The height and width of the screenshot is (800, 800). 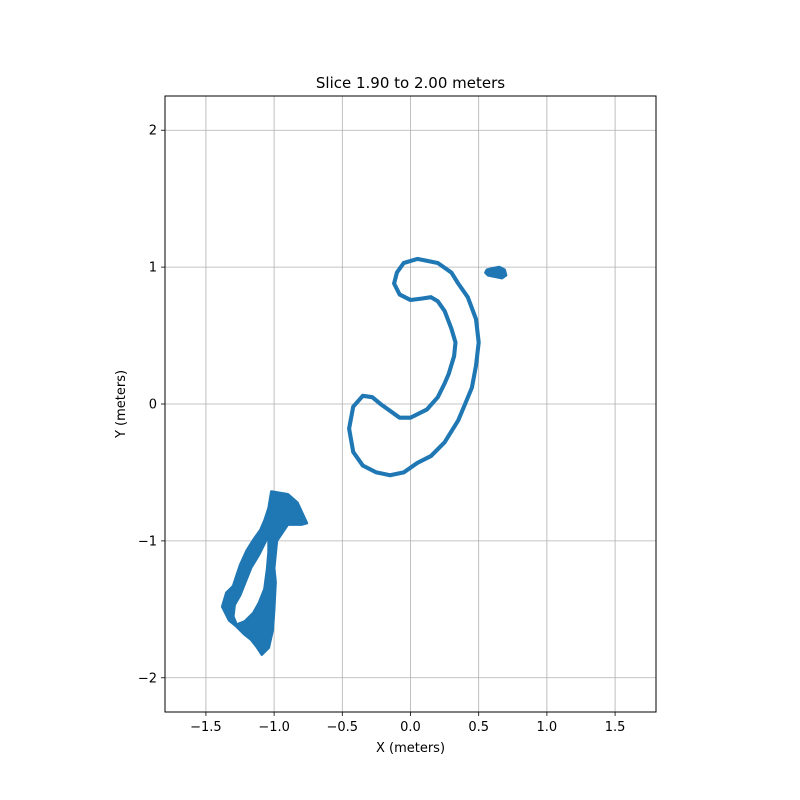 I want to click on x-tick-label: 0.0, so click(x=410, y=727).